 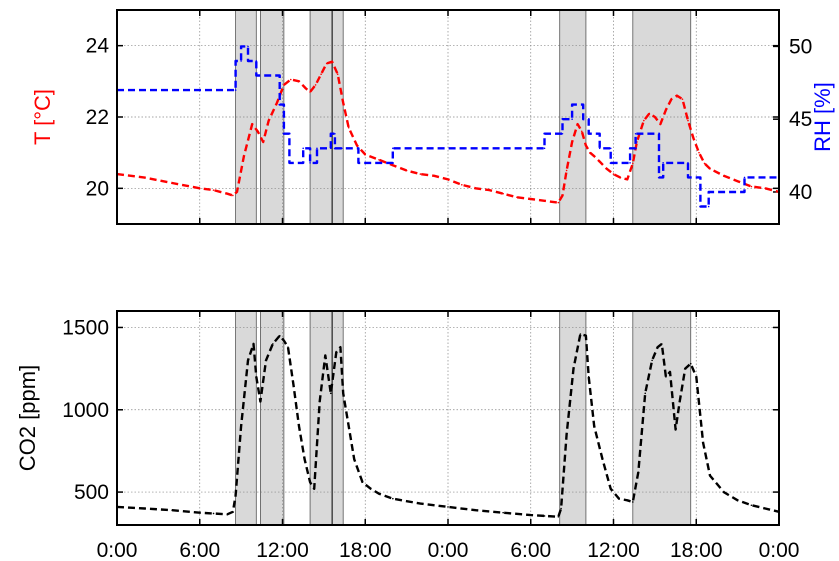 What do you see at coordinates (272, 418) in the screenshot?
I see `occupancy-period-band` at bounding box center [272, 418].